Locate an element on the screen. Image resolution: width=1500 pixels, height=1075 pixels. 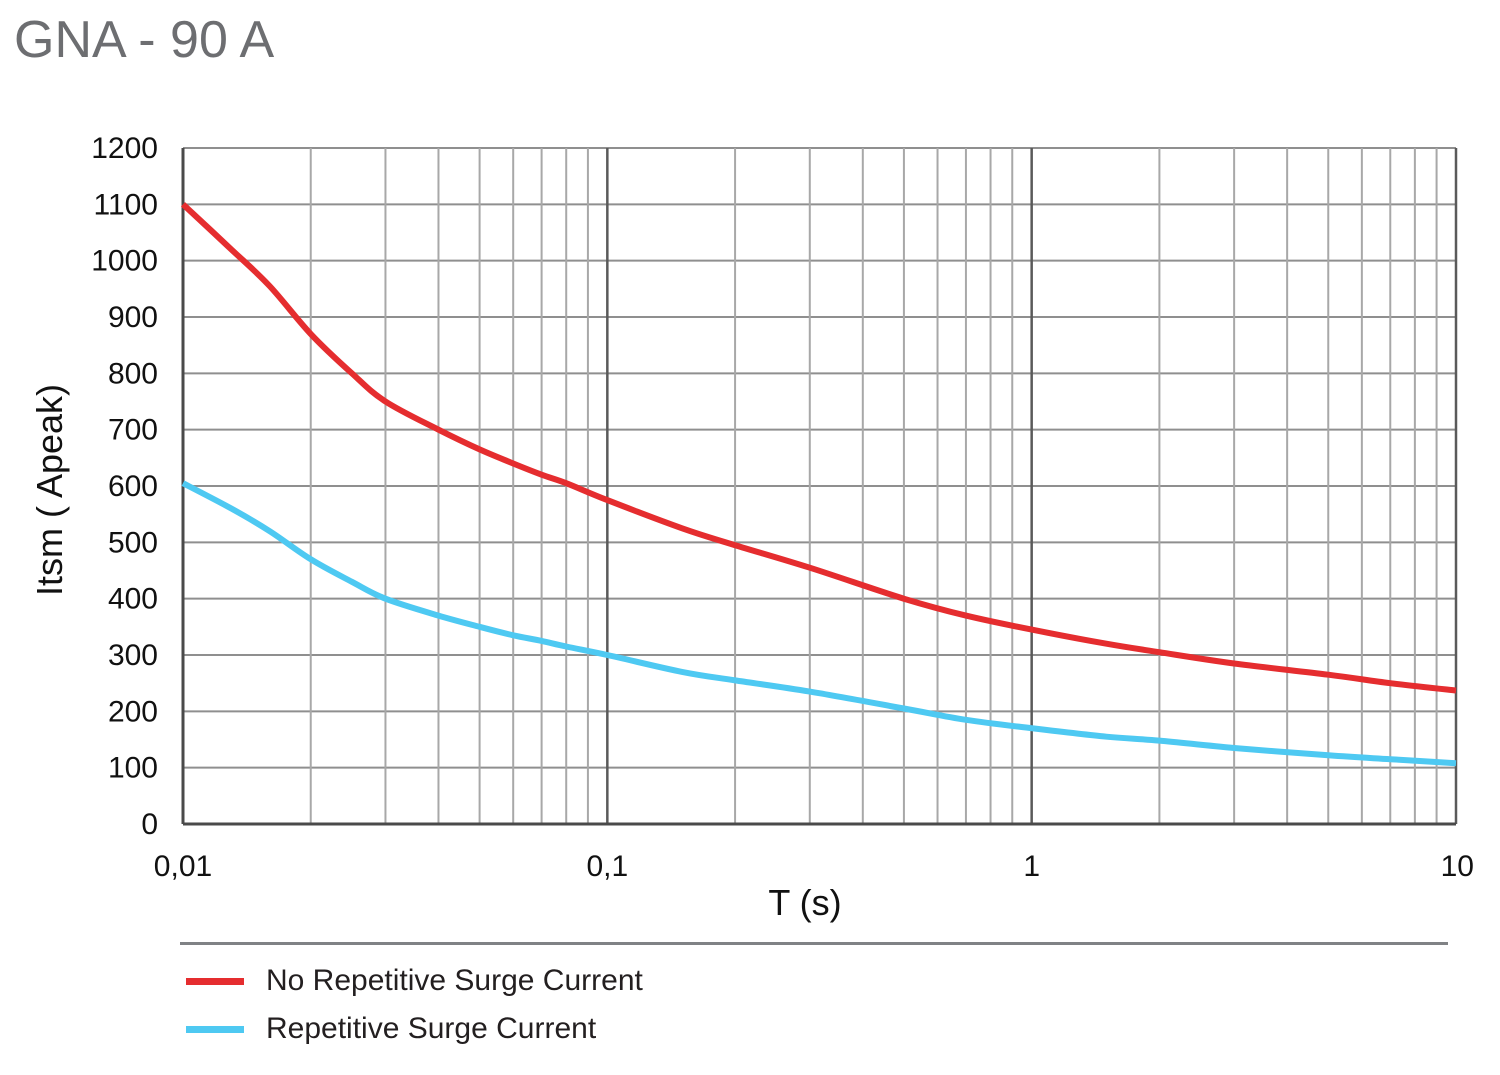
y-tick-label: 1000 is located at coordinates (124, 261).